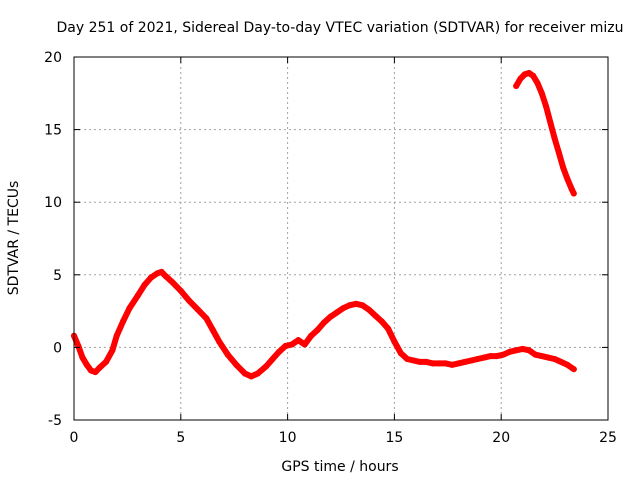 This screenshot has height=480, width=640. What do you see at coordinates (53, 131) in the screenshot?
I see `y-tick-label: 15` at bounding box center [53, 131].